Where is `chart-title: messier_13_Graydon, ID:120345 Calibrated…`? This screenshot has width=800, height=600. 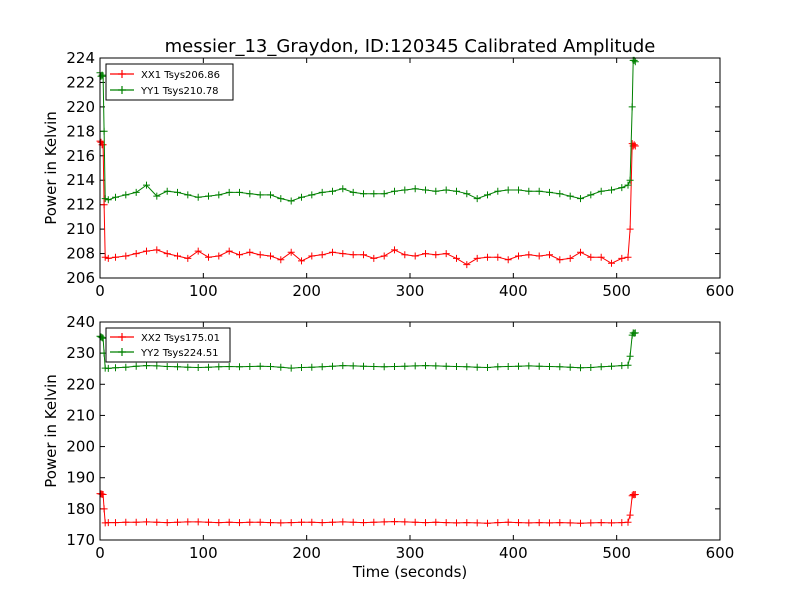
chart-title: messier_13_Graydon, ID:120345 Calibrated… is located at coordinates (410, 46).